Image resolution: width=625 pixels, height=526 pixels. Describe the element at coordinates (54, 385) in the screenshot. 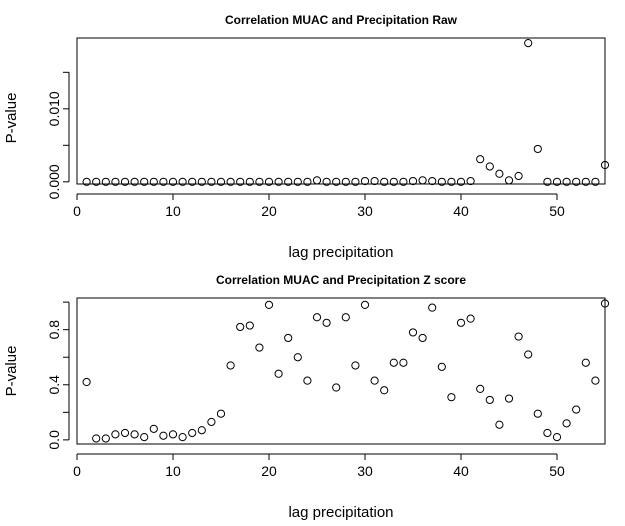

I see `y-tick-label: 0.4` at that location.